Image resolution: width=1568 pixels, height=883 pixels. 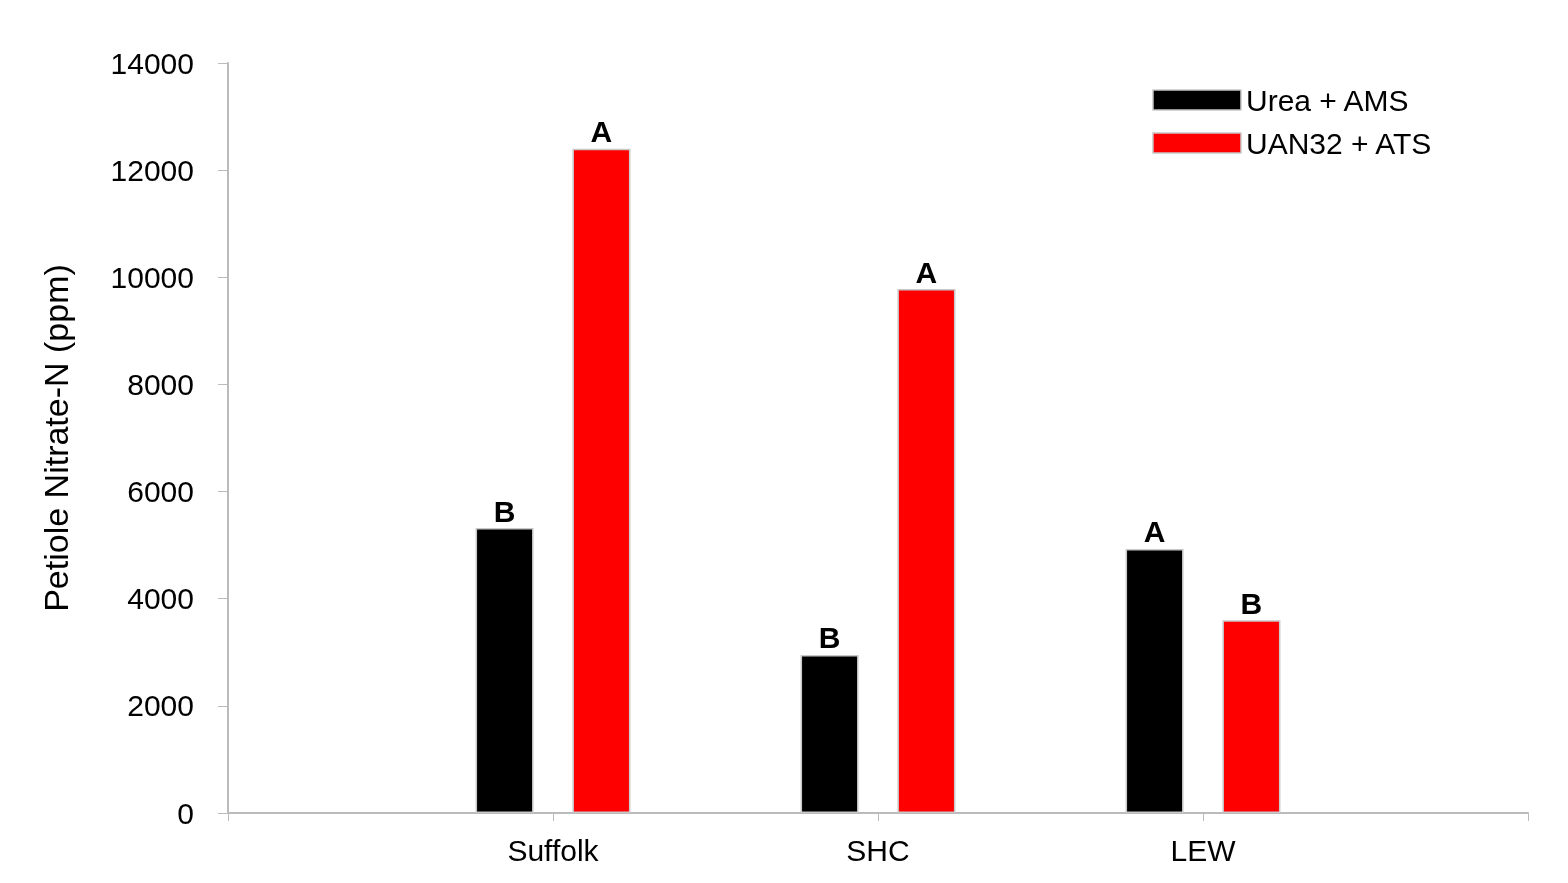 I want to click on y-tick-label: 6000, so click(x=160, y=492).